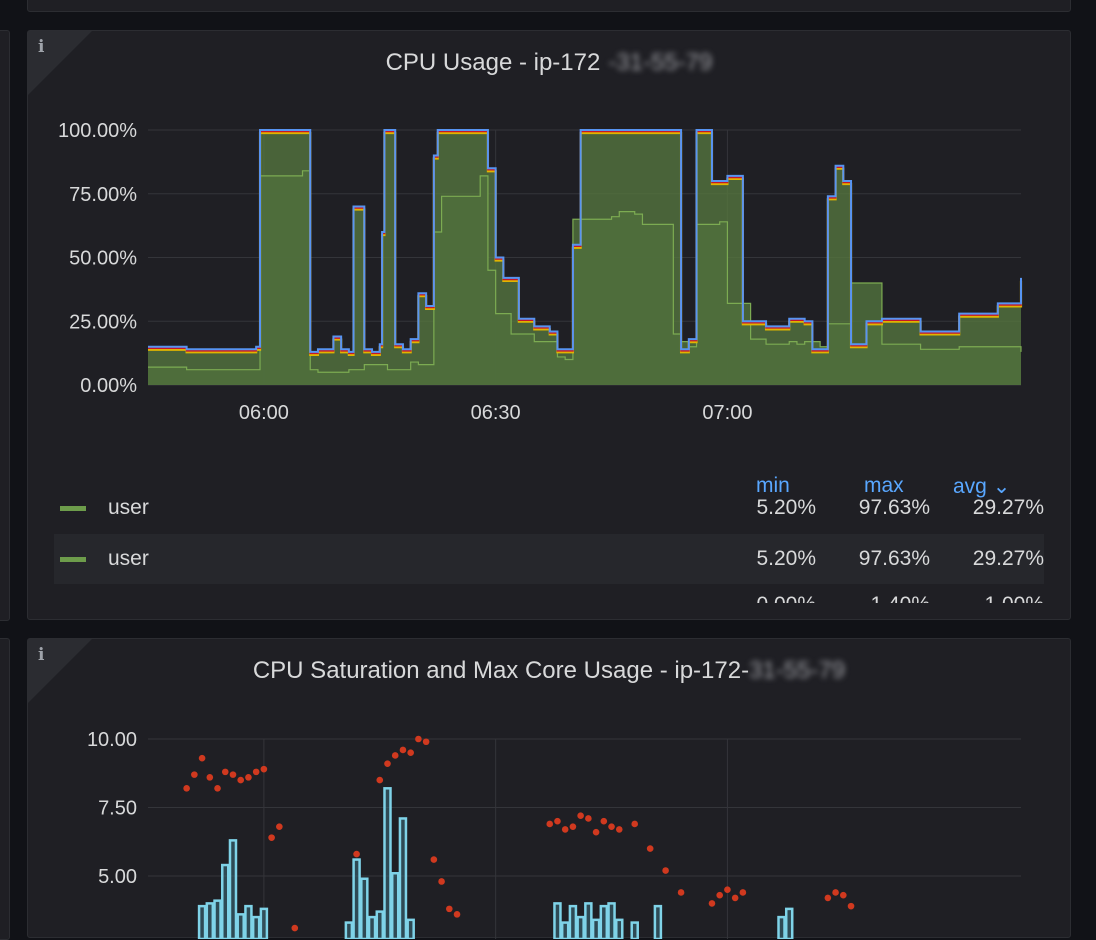  I want to click on legend-clipped-row: 0.00% 1.40% 1.00%, so click(549, 596).